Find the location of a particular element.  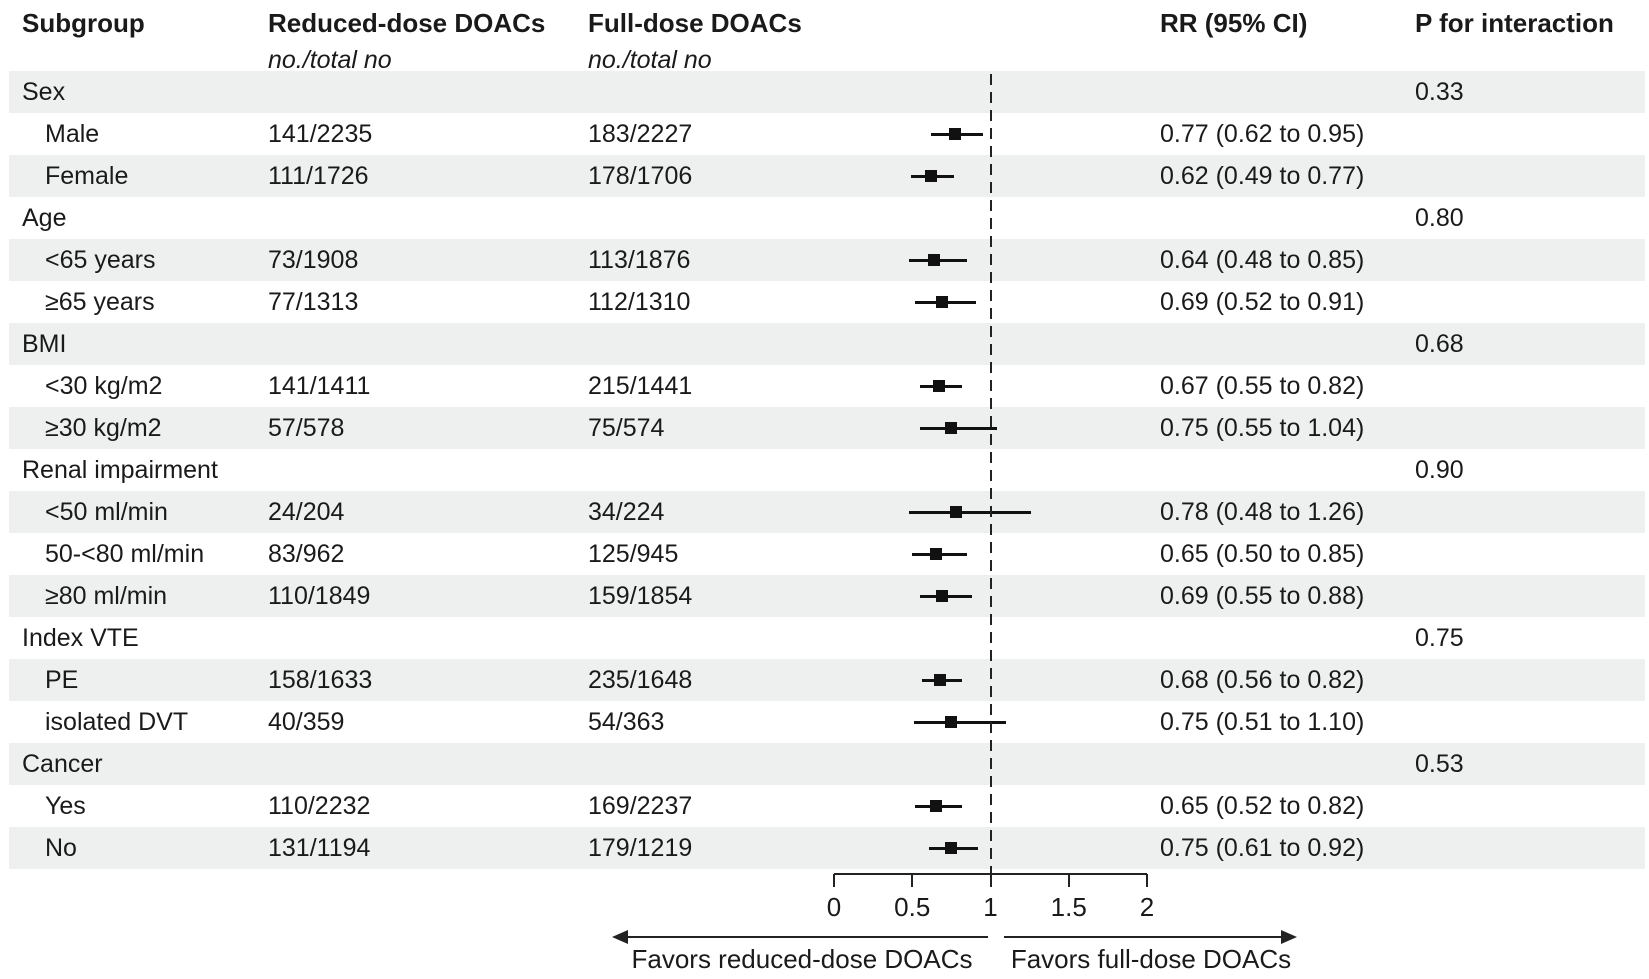

rr-ci-text: 0.69 (0.55 to 0.88) is located at coordinates (1262, 596).